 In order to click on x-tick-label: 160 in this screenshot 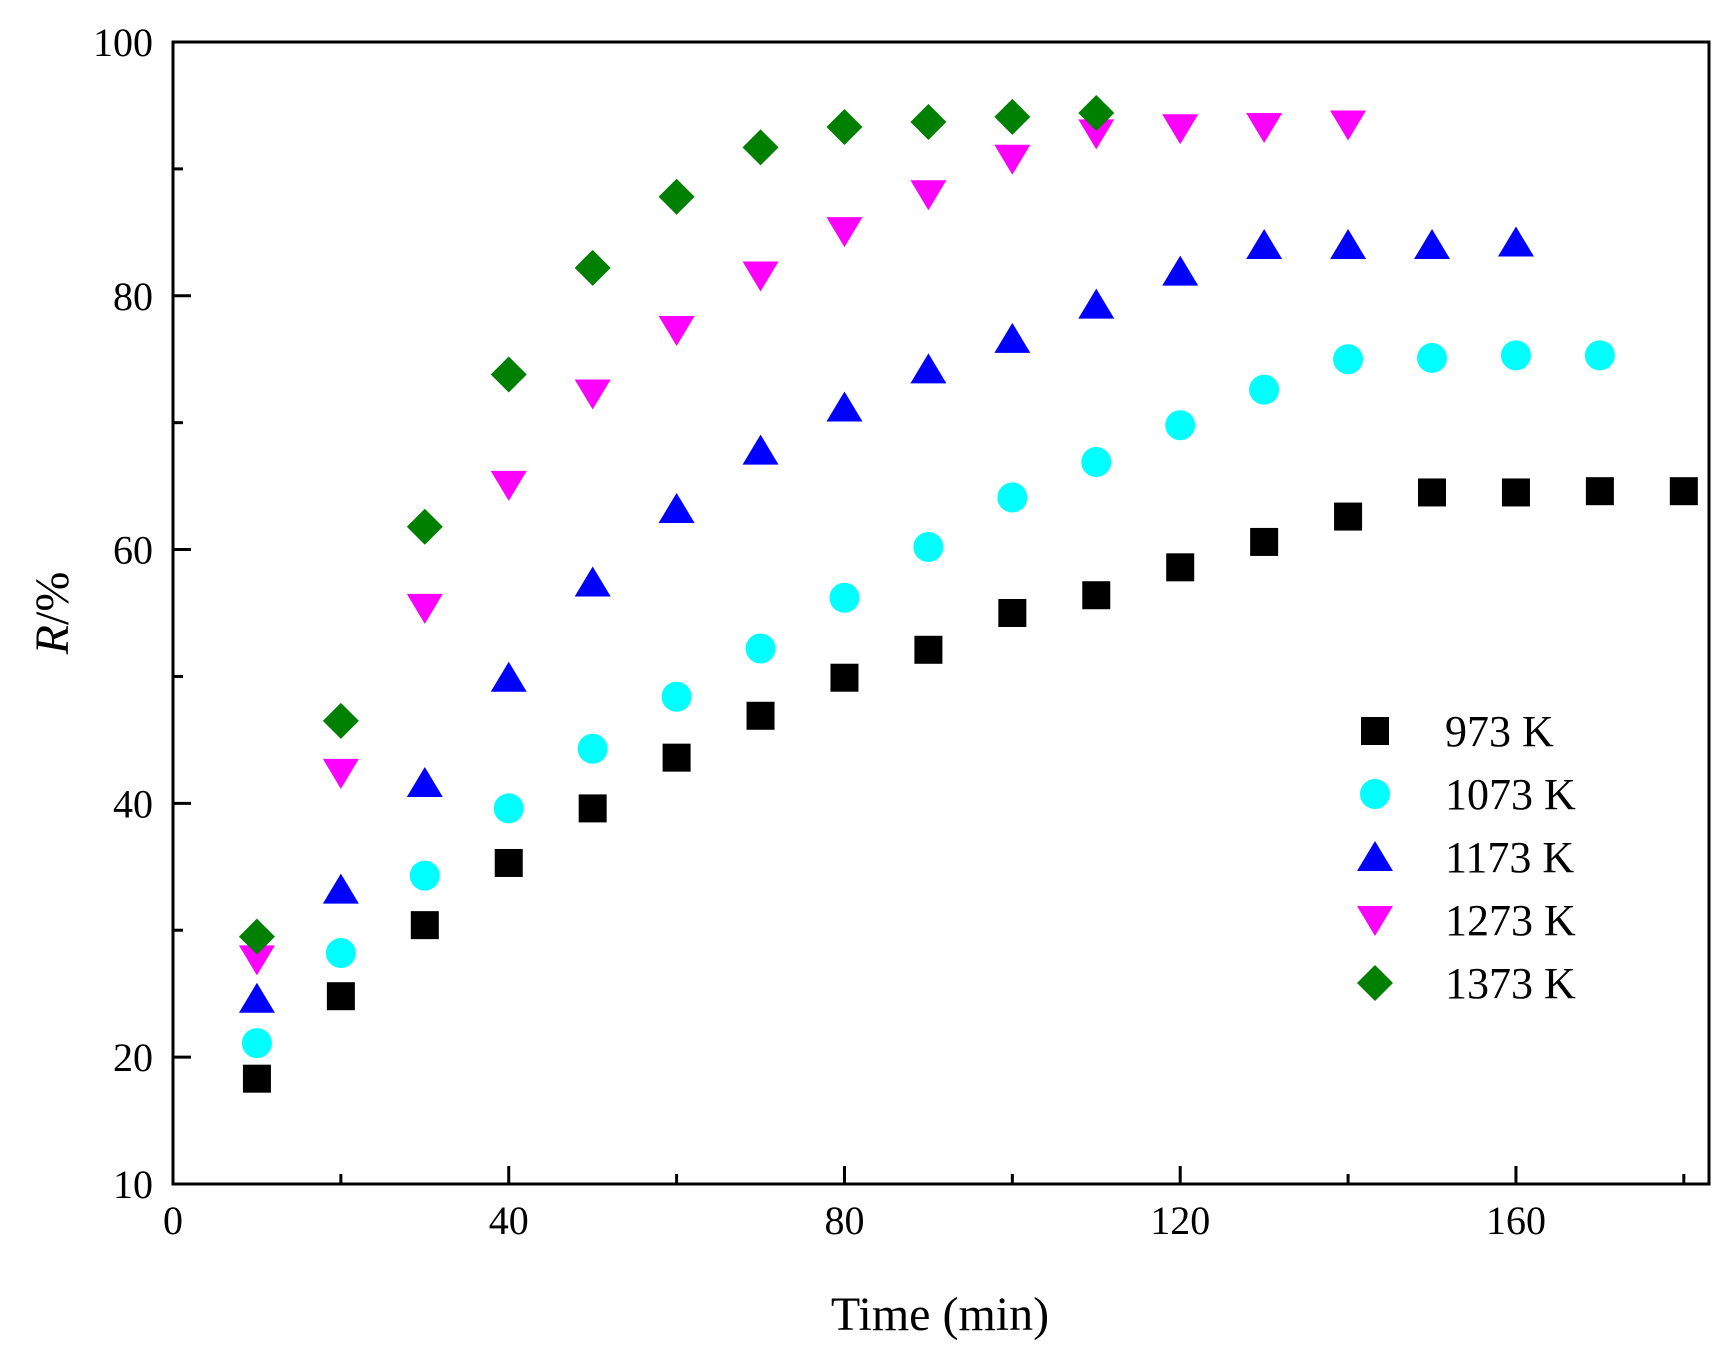, I will do `click(1516, 1220)`.